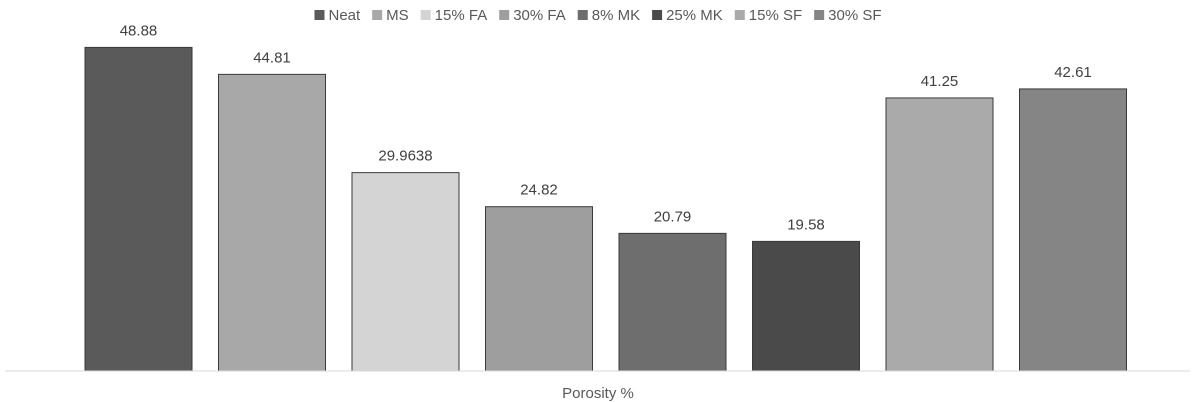  Describe the element at coordinates (504, 15) in the screenshot. I see `legend-swatch-30pct-fa` at that location.